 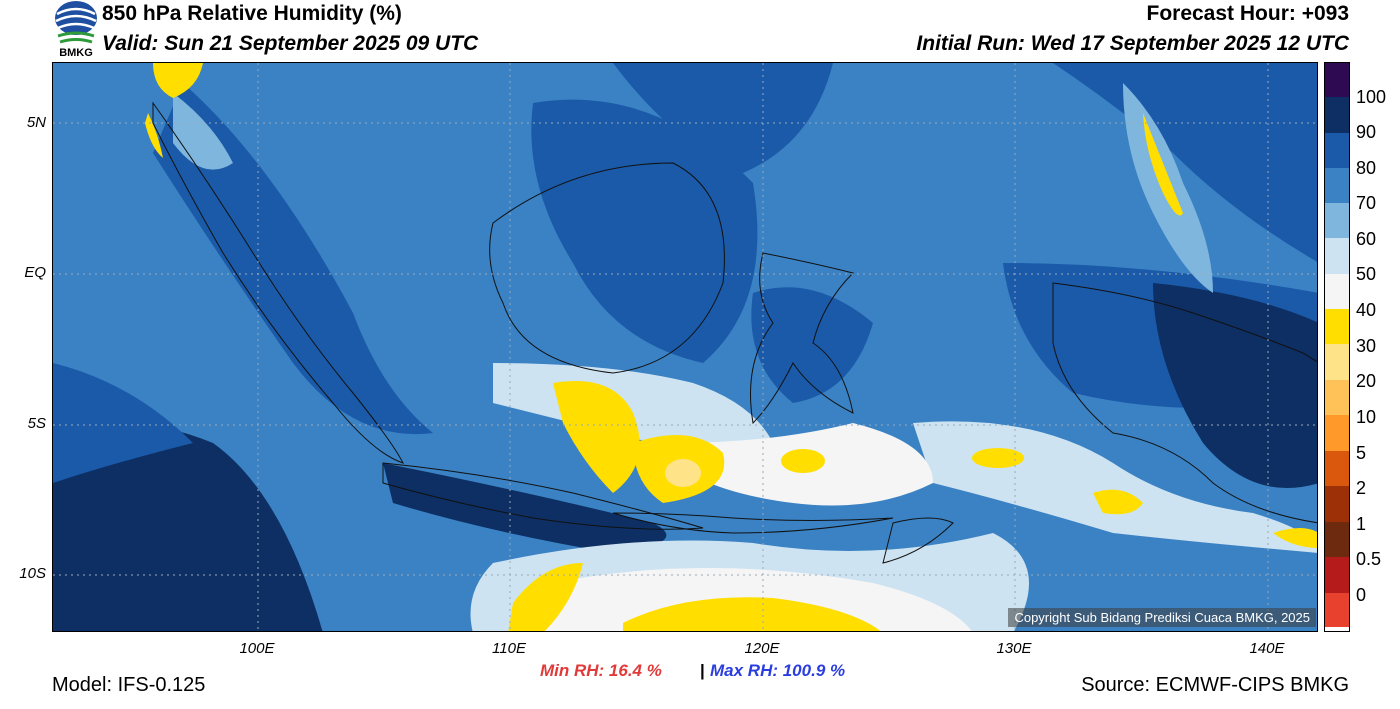 What do you see at coordinates (1366, 203) in the screenshot?
I see `colorbar-label: 70` at bounding box center [1366, 203].